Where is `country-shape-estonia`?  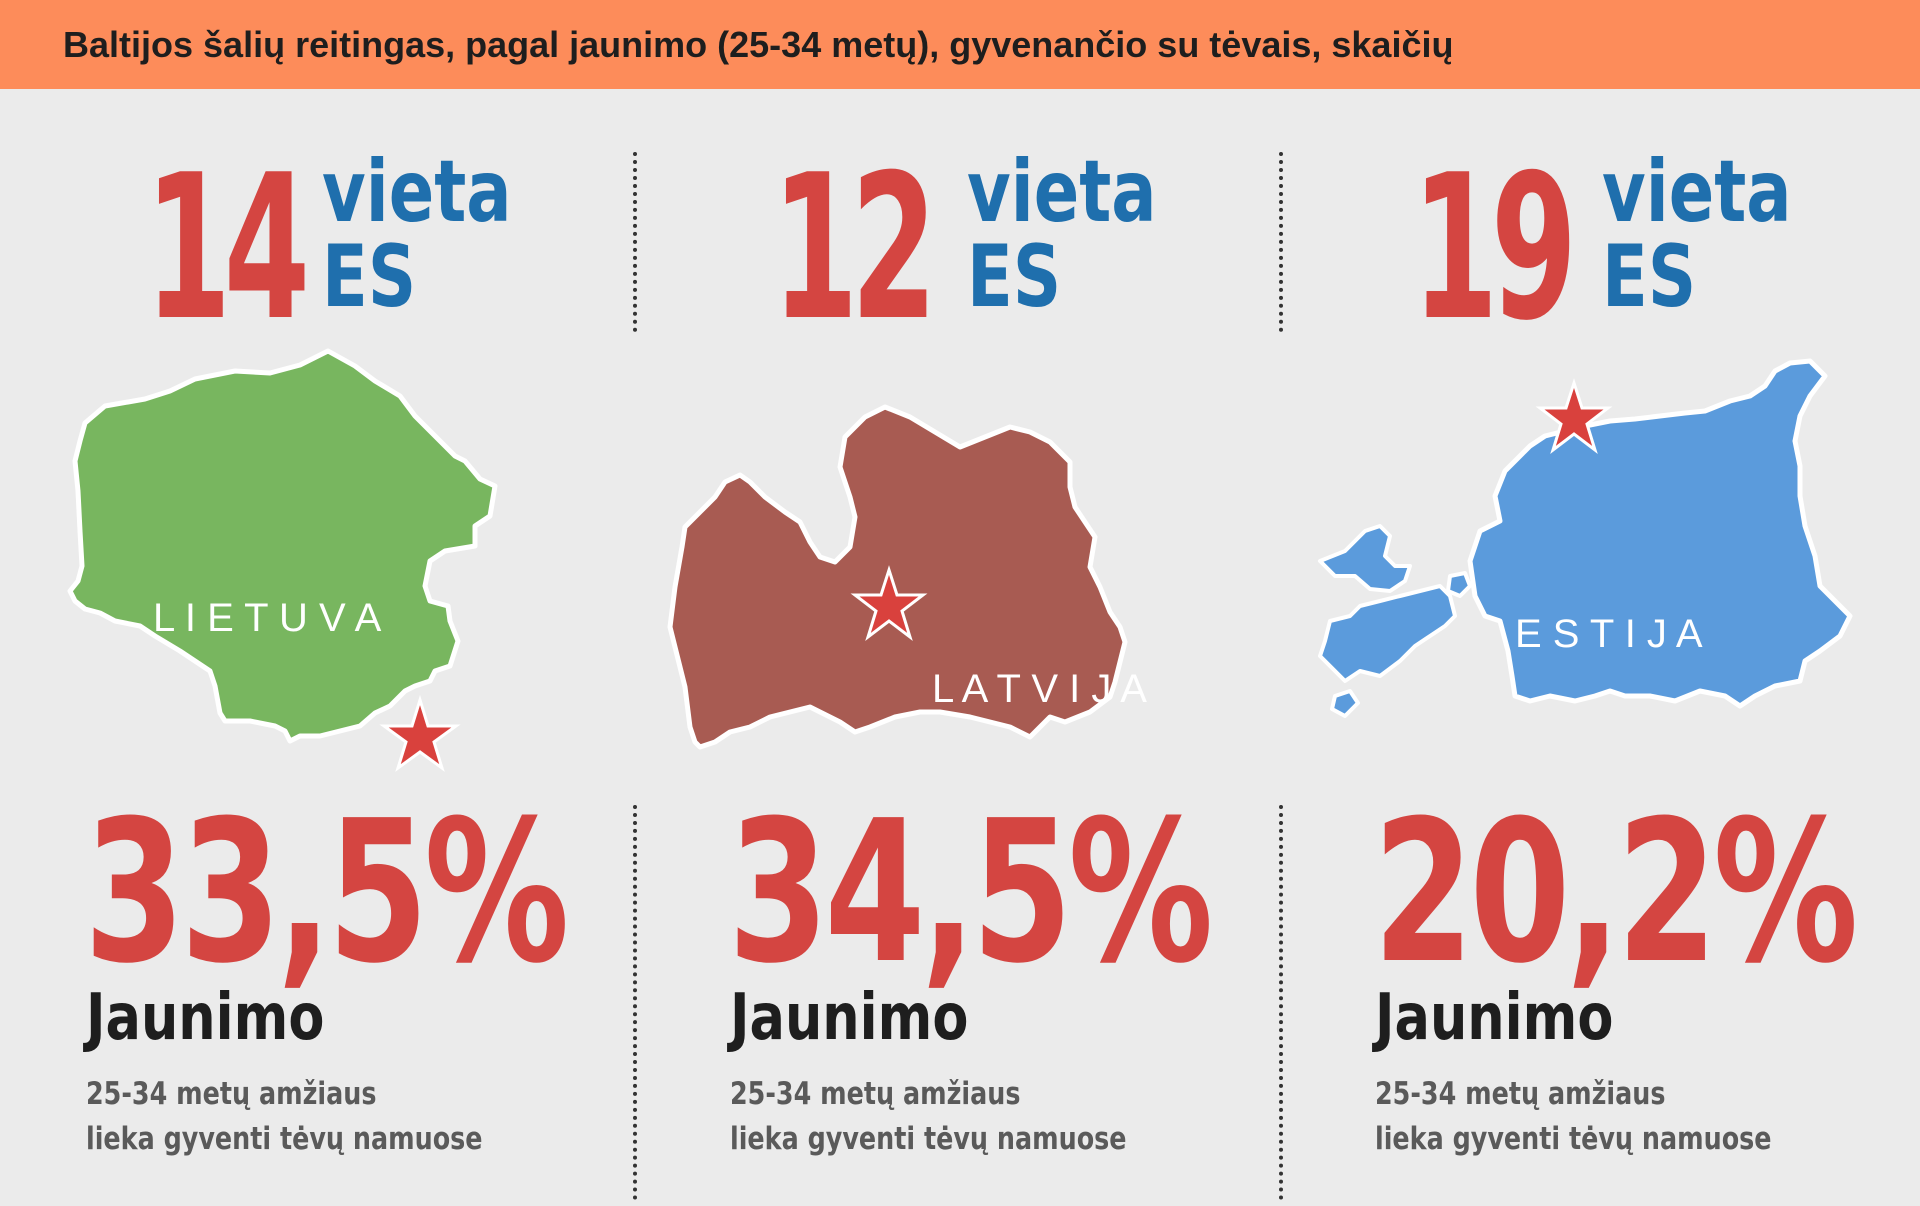 country-shape-estonia is located at coordinates (1660, 533).